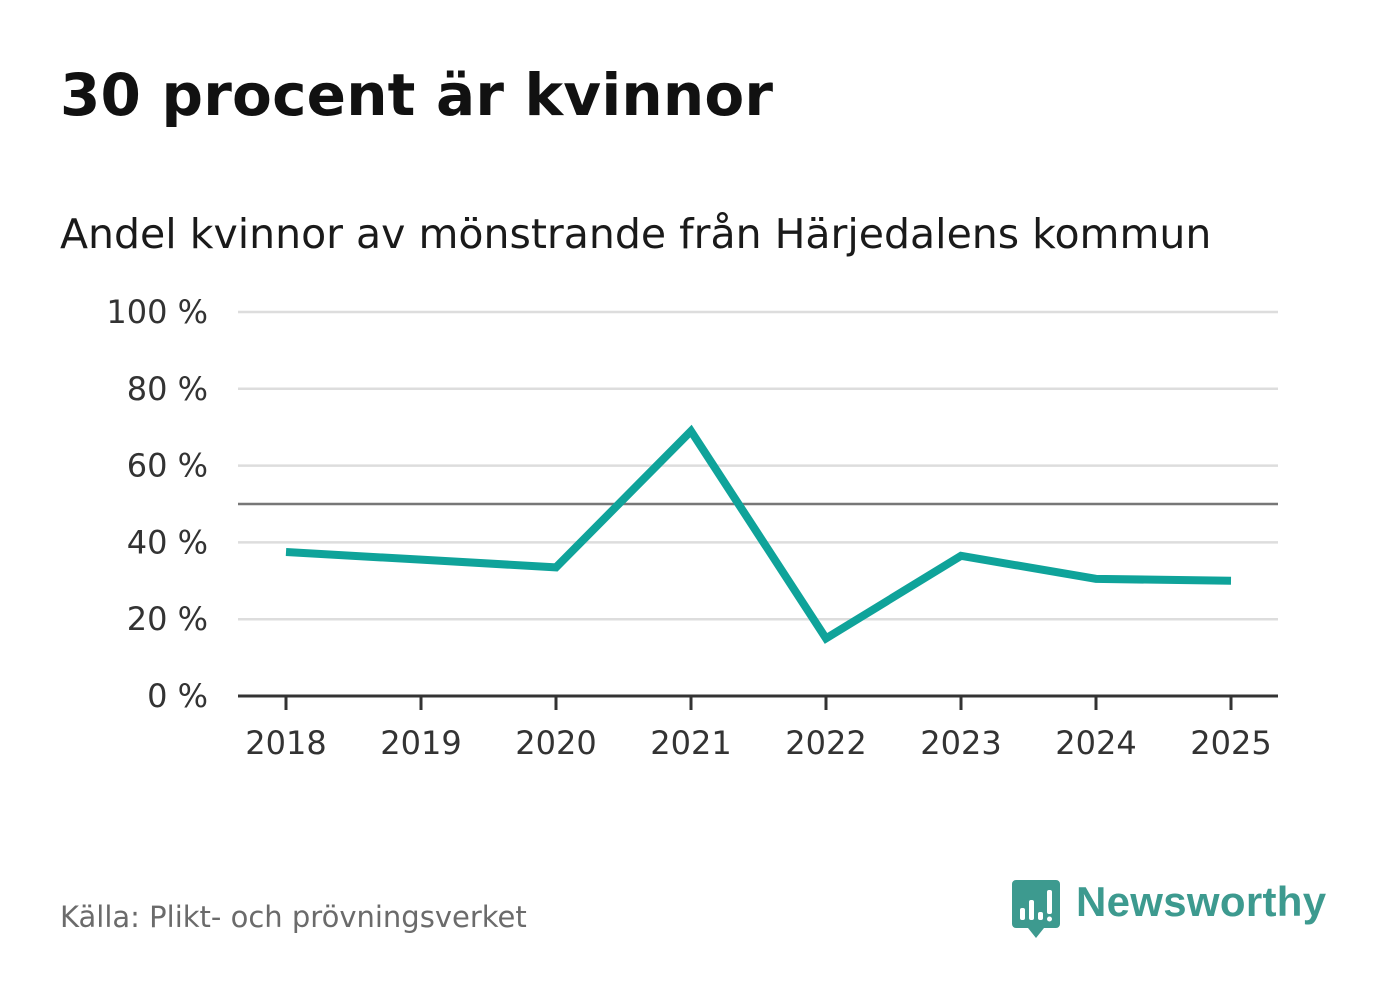  What do you see at coordinates (1036, 909) in the screenshot?
I see `bar-chart-speech-bubble-icon` at bounding box center [1036, 909].